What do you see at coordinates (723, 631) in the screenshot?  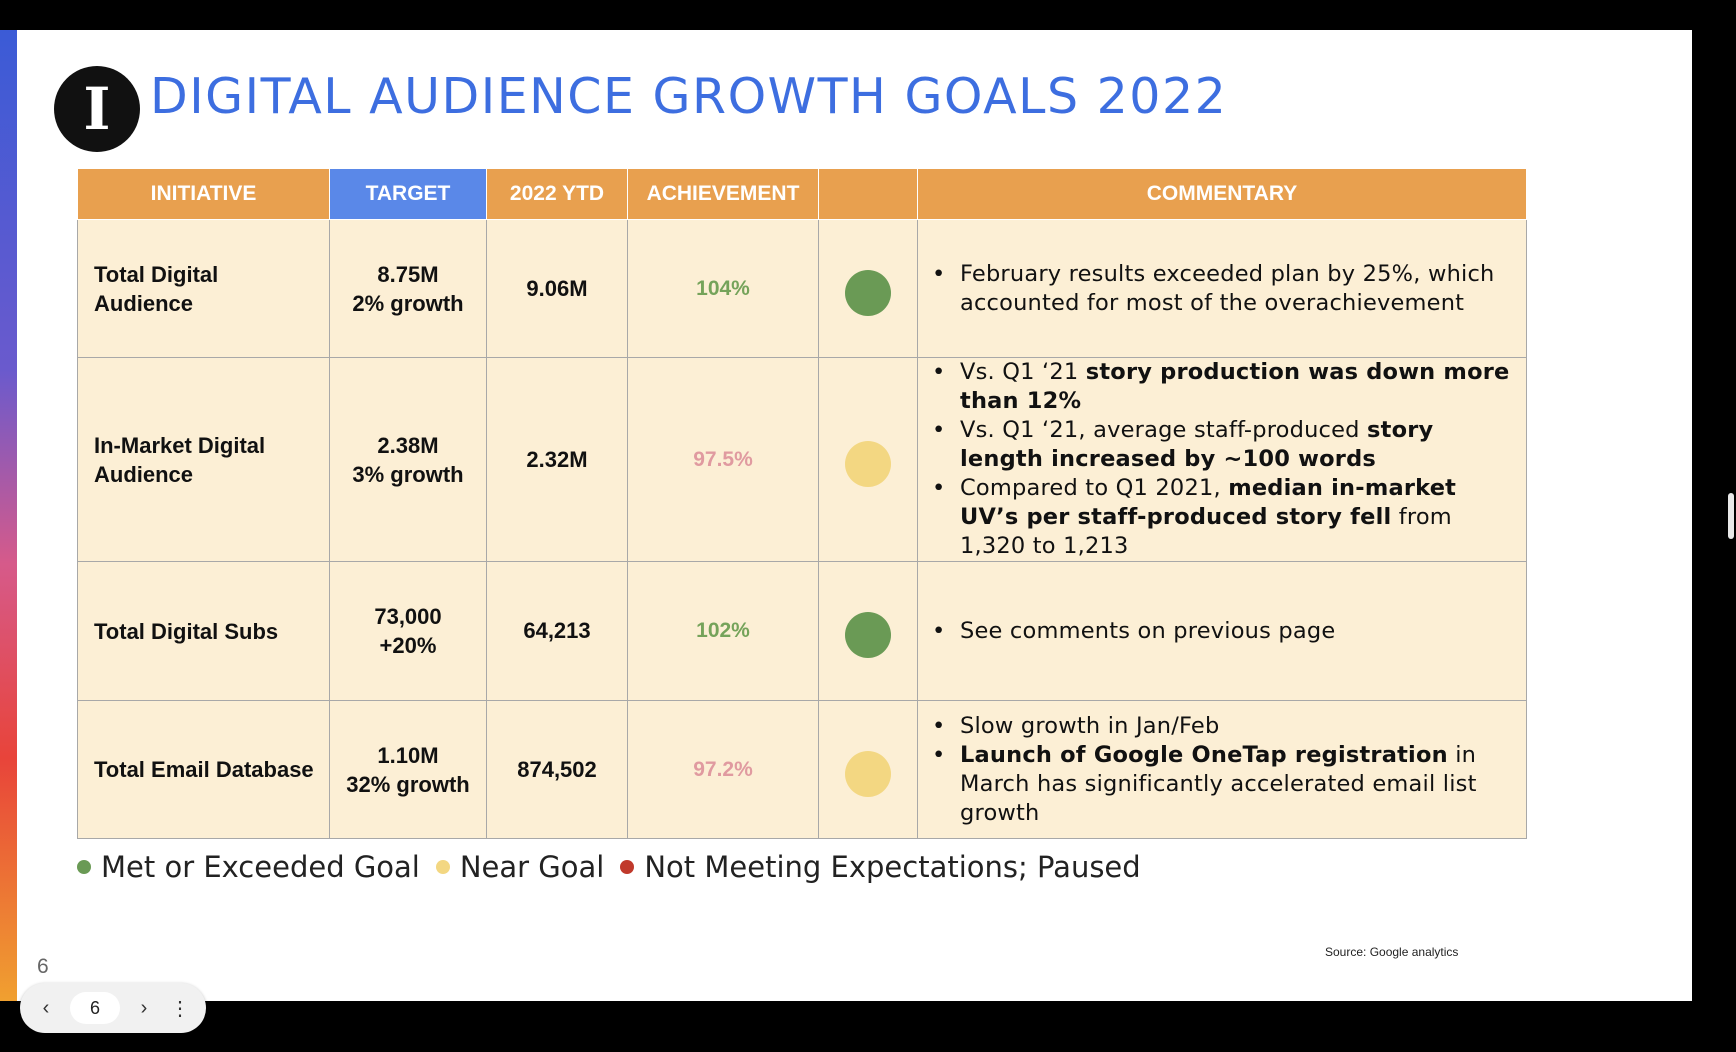 I see `cell-achievement: 102%` at bounding box center [723, 631].